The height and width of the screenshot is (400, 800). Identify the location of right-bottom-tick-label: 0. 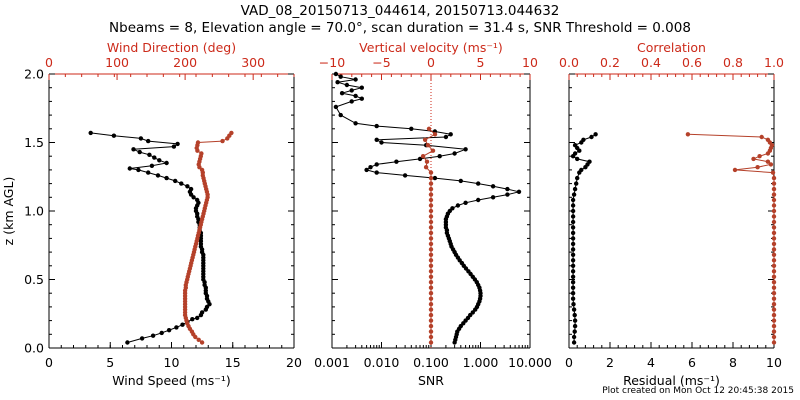
(569, 362).